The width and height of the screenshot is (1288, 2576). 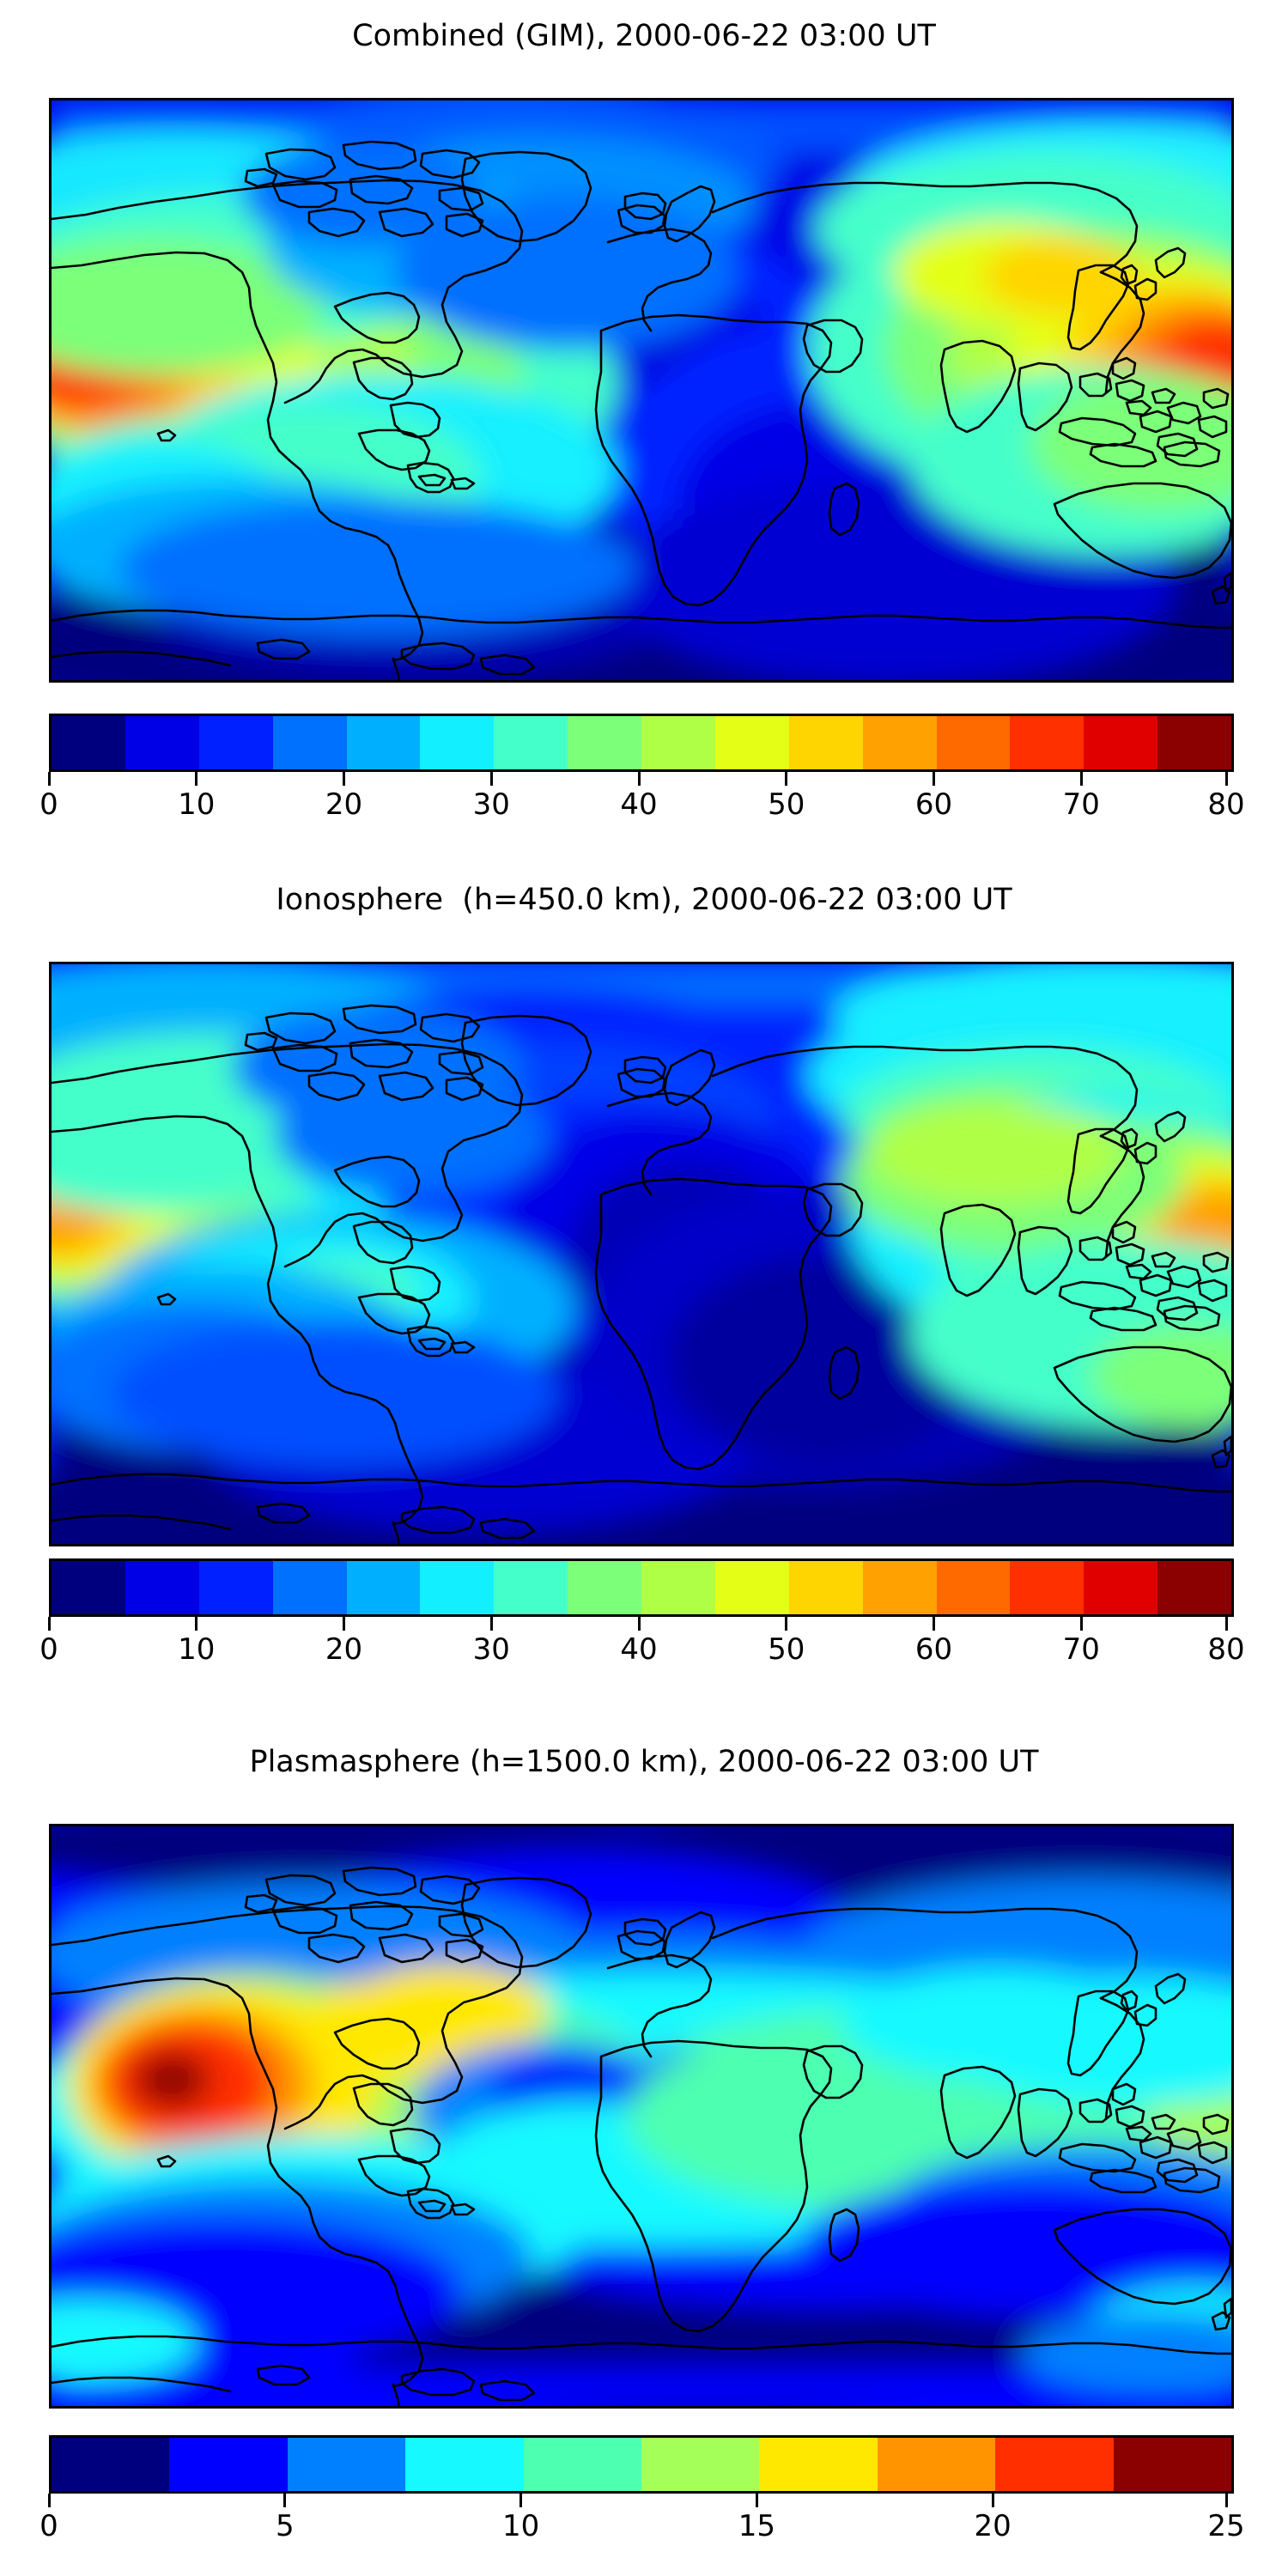 I want to click on colorbar-ionosphere: 0 10 20 30 40 50 60 70 80, so click(x=642, y=1614).